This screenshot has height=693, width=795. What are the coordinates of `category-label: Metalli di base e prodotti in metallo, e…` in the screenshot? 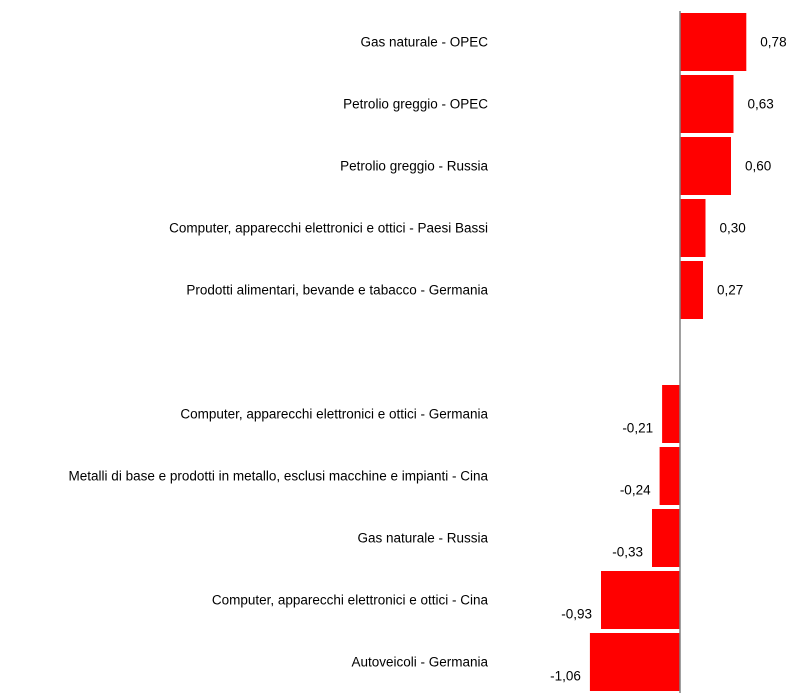 It's located at (279, 476).